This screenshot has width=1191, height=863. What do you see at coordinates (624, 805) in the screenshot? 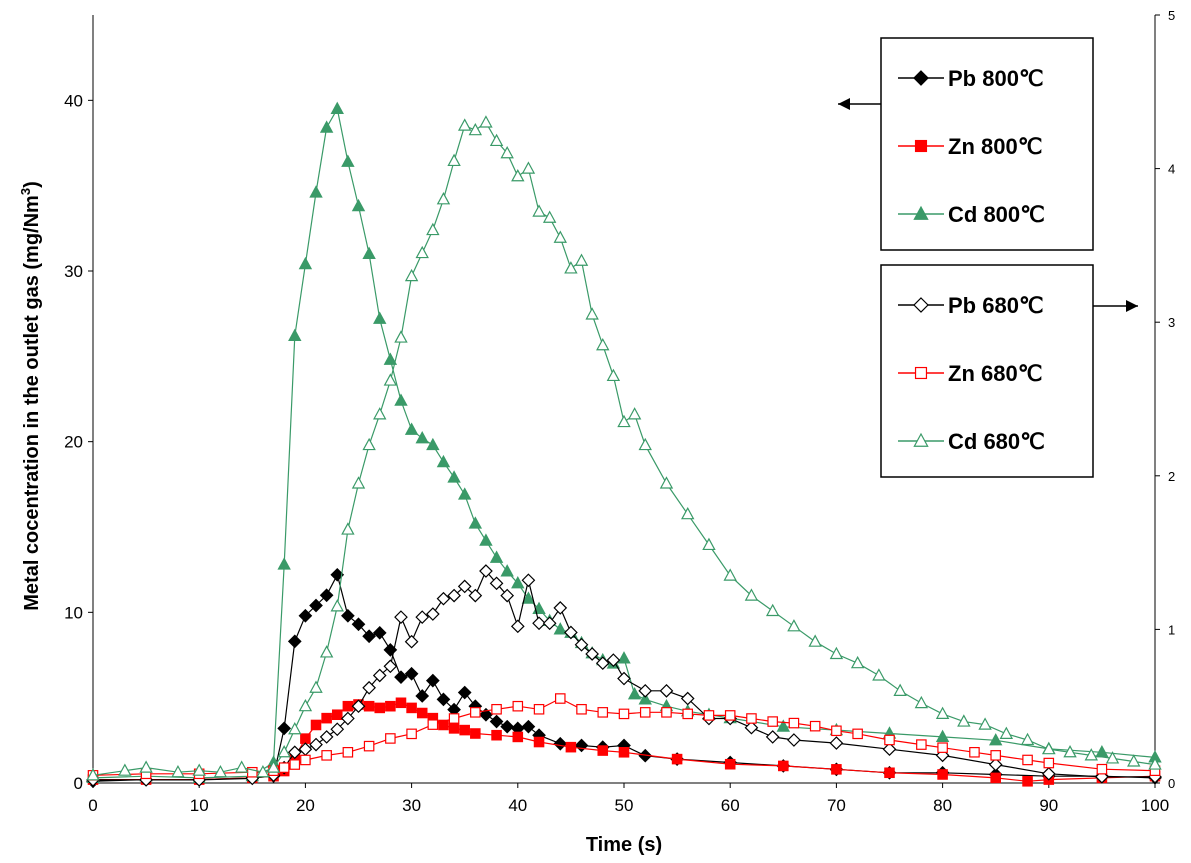
I see `x-tick-label: 50` at bounding box center [624, 805].